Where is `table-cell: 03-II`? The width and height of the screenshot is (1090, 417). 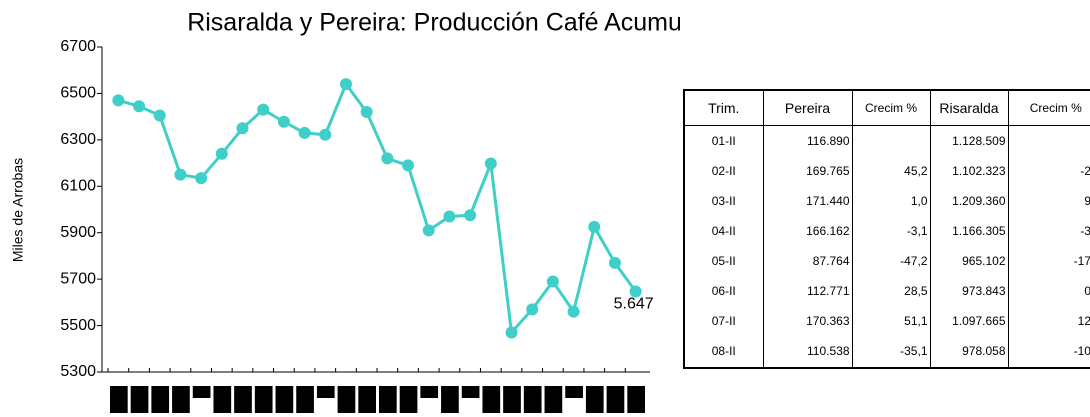
table-cell: 03-II is located at coordinates (723, 201).